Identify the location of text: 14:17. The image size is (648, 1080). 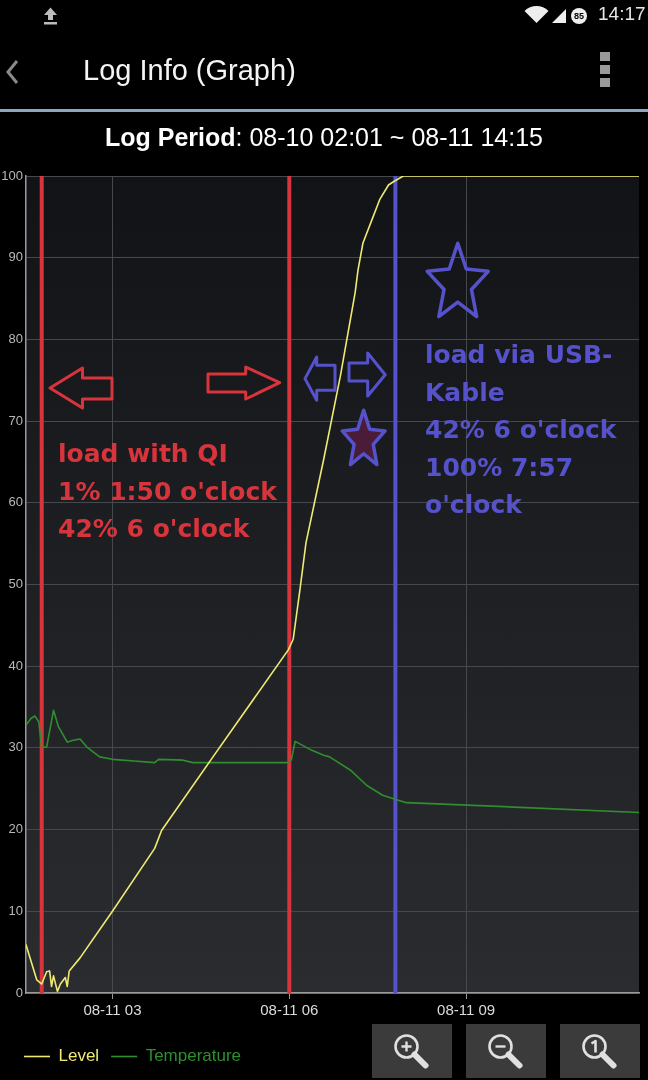
(622, 14).